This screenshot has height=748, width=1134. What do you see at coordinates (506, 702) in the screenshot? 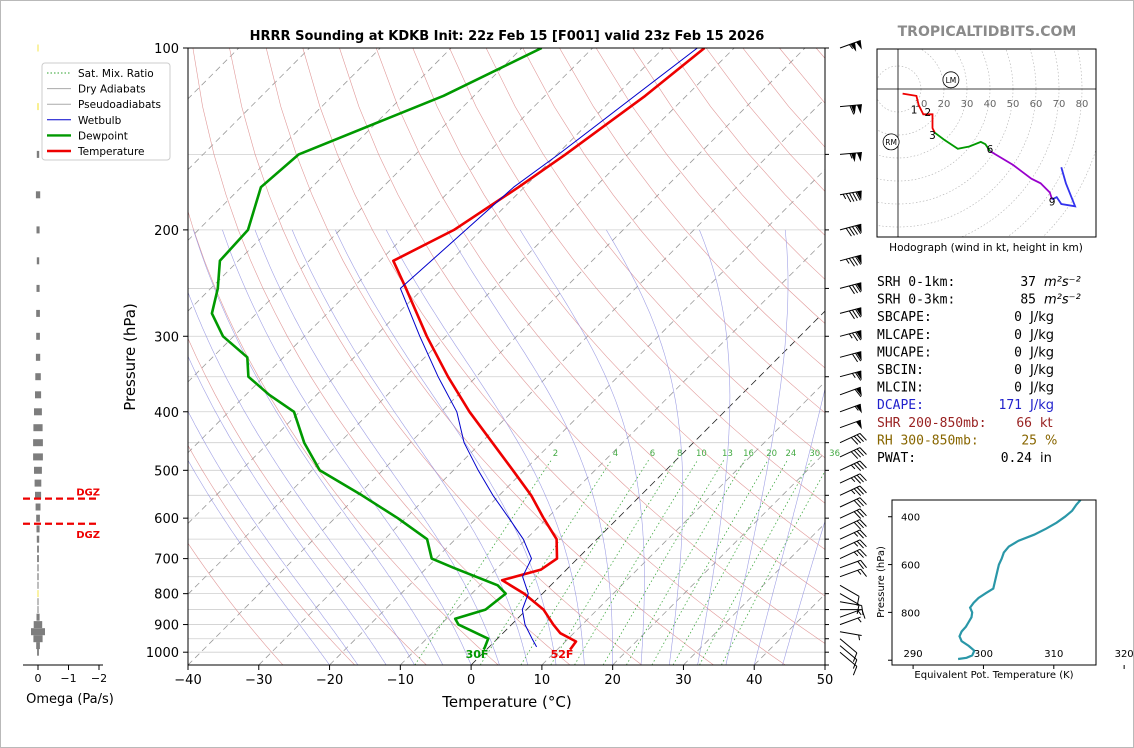
I see `skewt-x-axis-label: Temperature (°C)` at bounding box center [506, 702].